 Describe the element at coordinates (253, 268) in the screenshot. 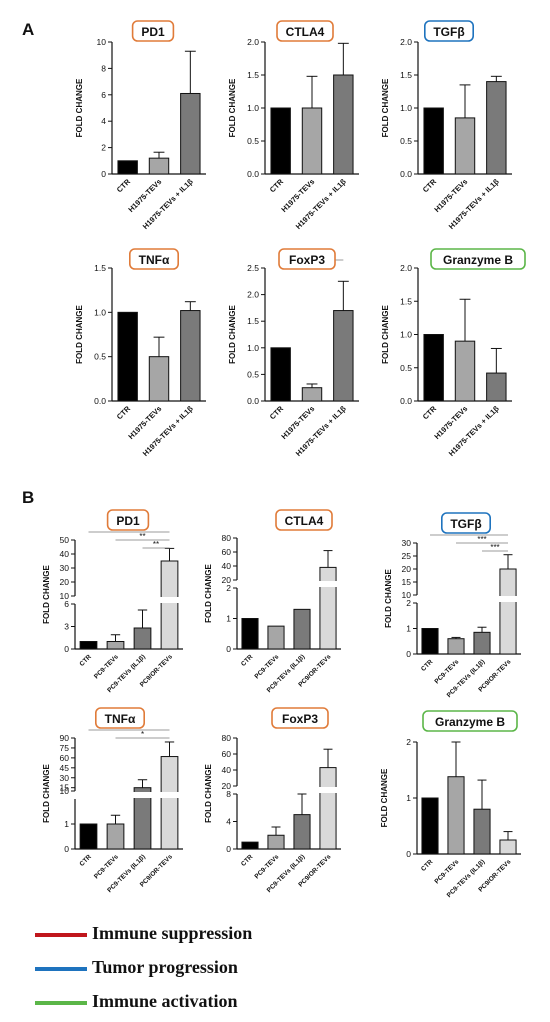

I see `y-tick-label: 2.5` at that location.